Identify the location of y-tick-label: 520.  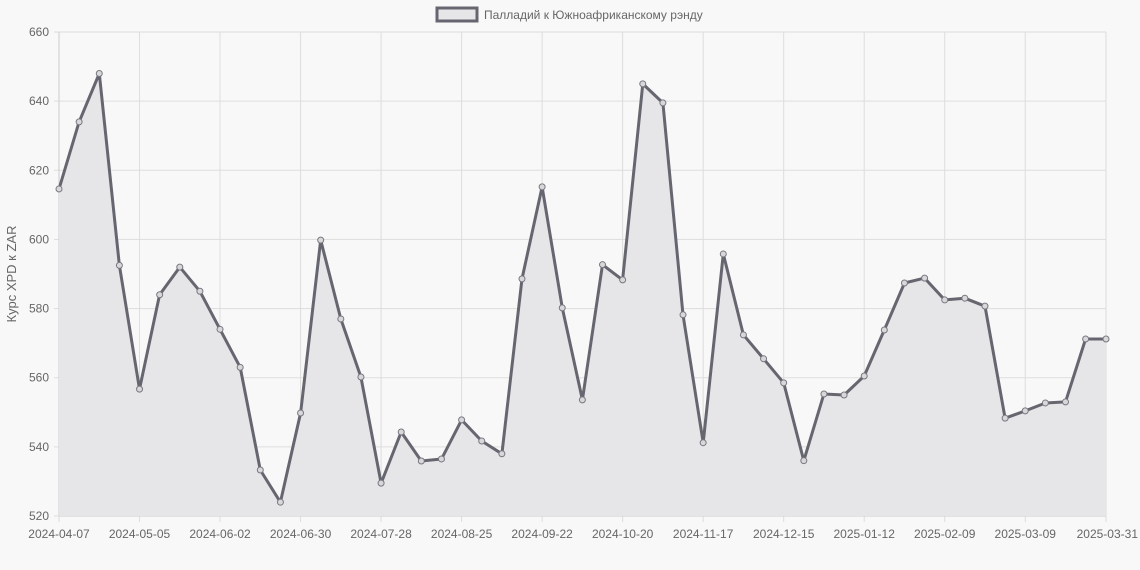
(39, 516).